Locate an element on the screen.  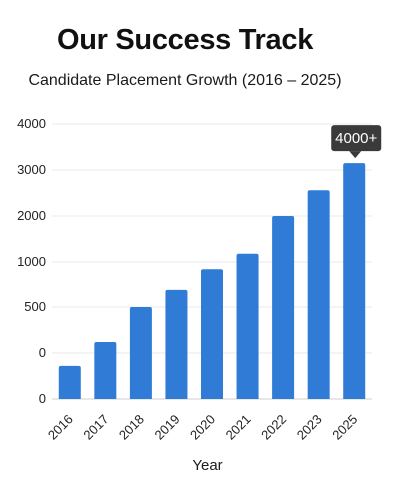
chart-subtitle: Candidate Placement Growth (2016 – 2025) is located at coordinates (185, 80).